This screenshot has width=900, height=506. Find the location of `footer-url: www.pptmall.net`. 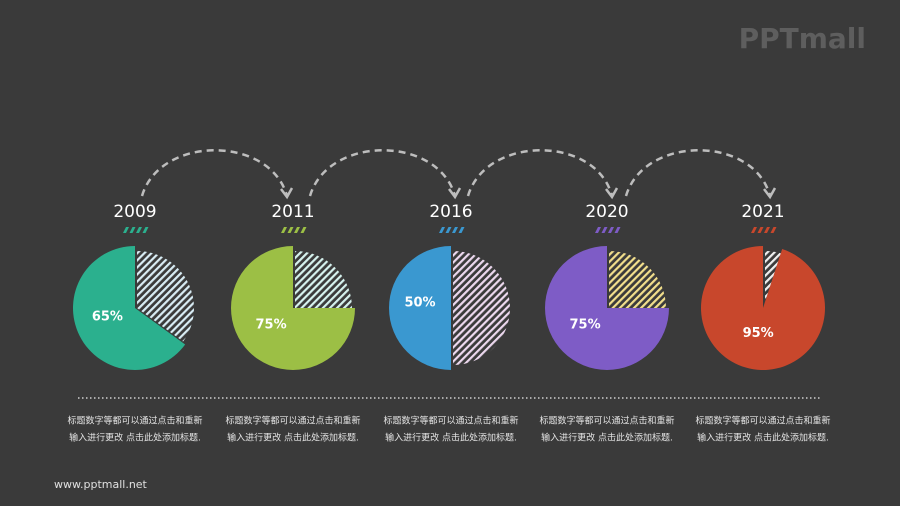

footer-url: www.pptmall.net is located at coordinates (101, 484).